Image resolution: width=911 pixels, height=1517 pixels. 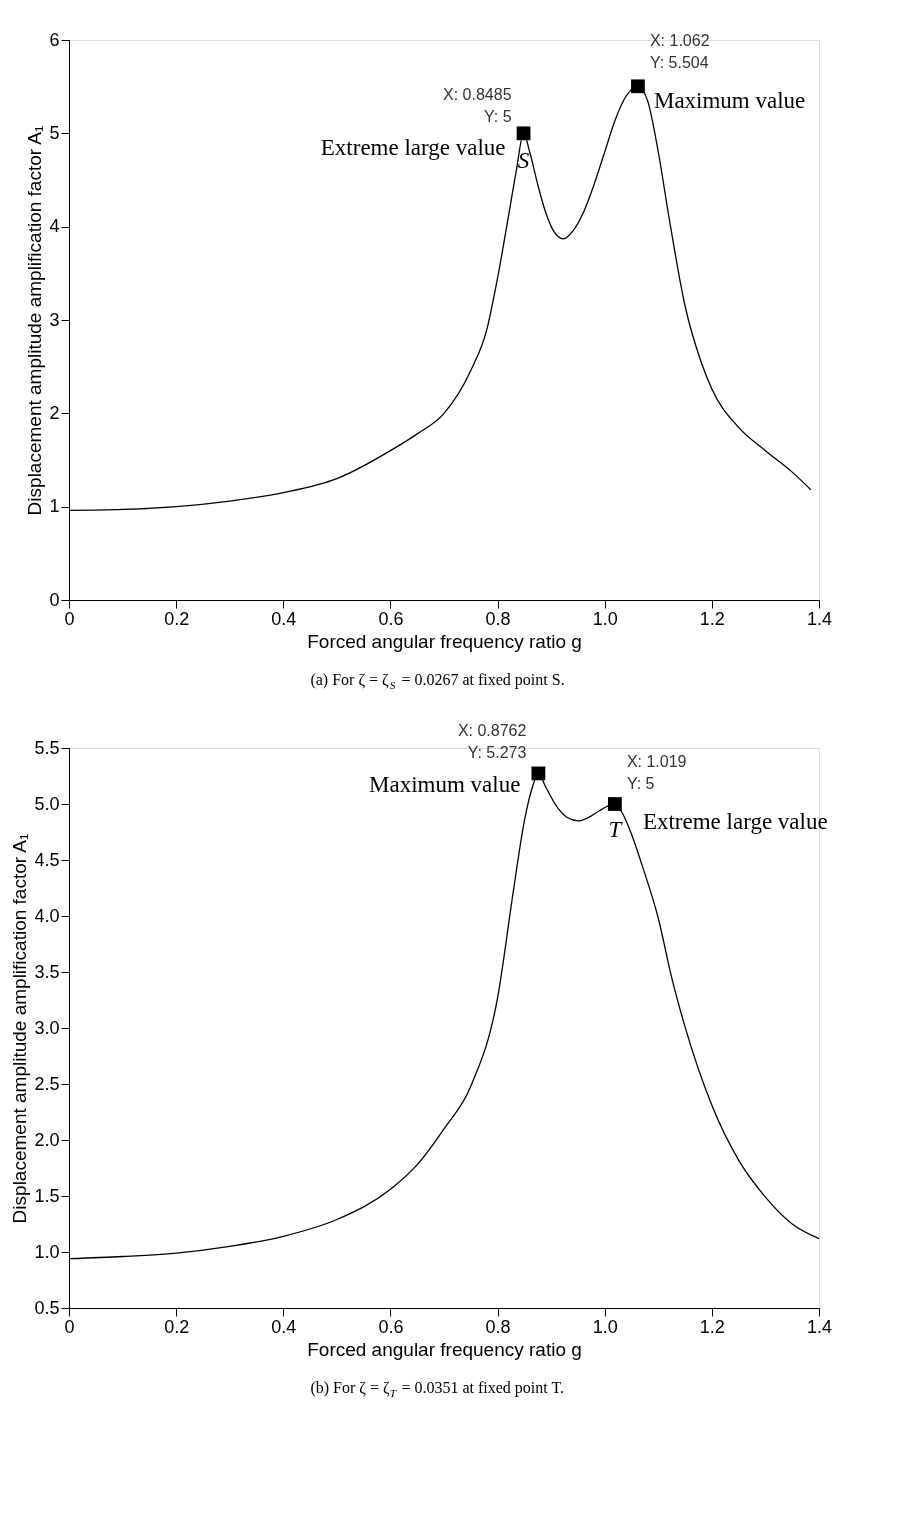 What do you see at coordinates (54, 39) in the screenshot?
I see `y-tick-label: 6` at bounding box center [54, 39].